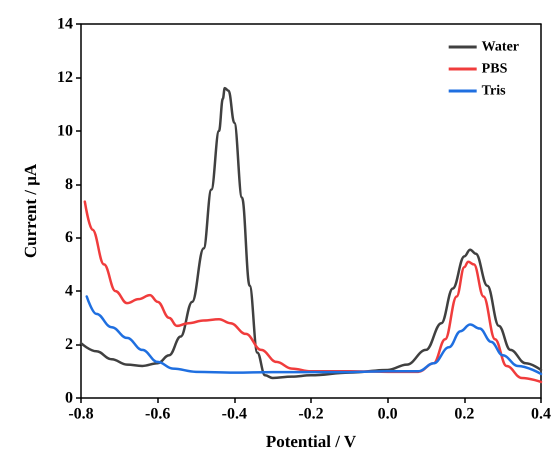 The height and width of the screenshot is (472, 559). I want to click on y-tick-label: 0, so click(69, 398).